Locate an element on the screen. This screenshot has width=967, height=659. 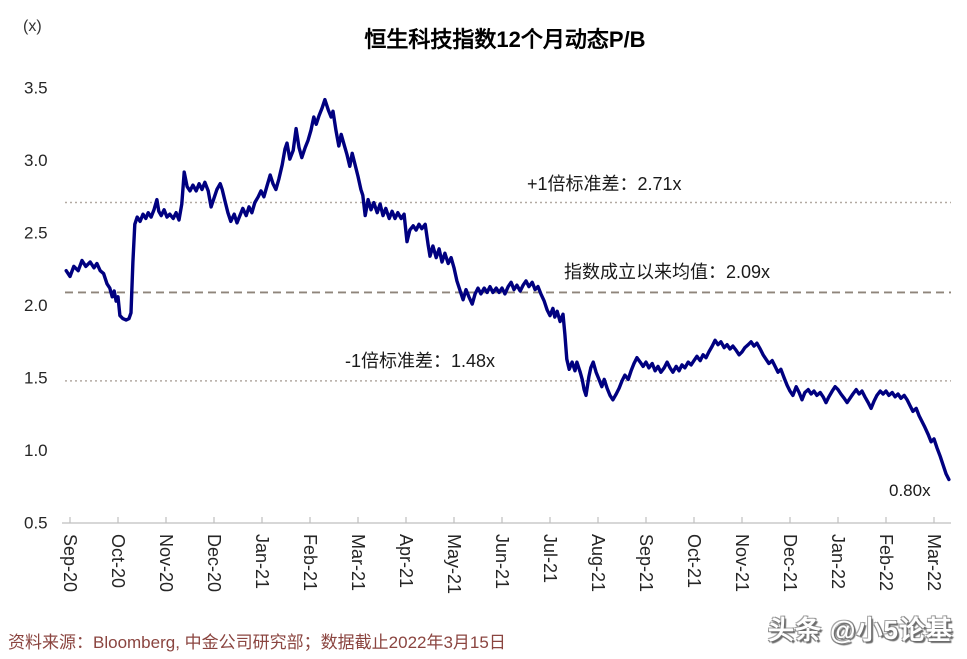
annotation-minus-one-std: -1倍标准差：1.48x is located at coordinates (420, 361).